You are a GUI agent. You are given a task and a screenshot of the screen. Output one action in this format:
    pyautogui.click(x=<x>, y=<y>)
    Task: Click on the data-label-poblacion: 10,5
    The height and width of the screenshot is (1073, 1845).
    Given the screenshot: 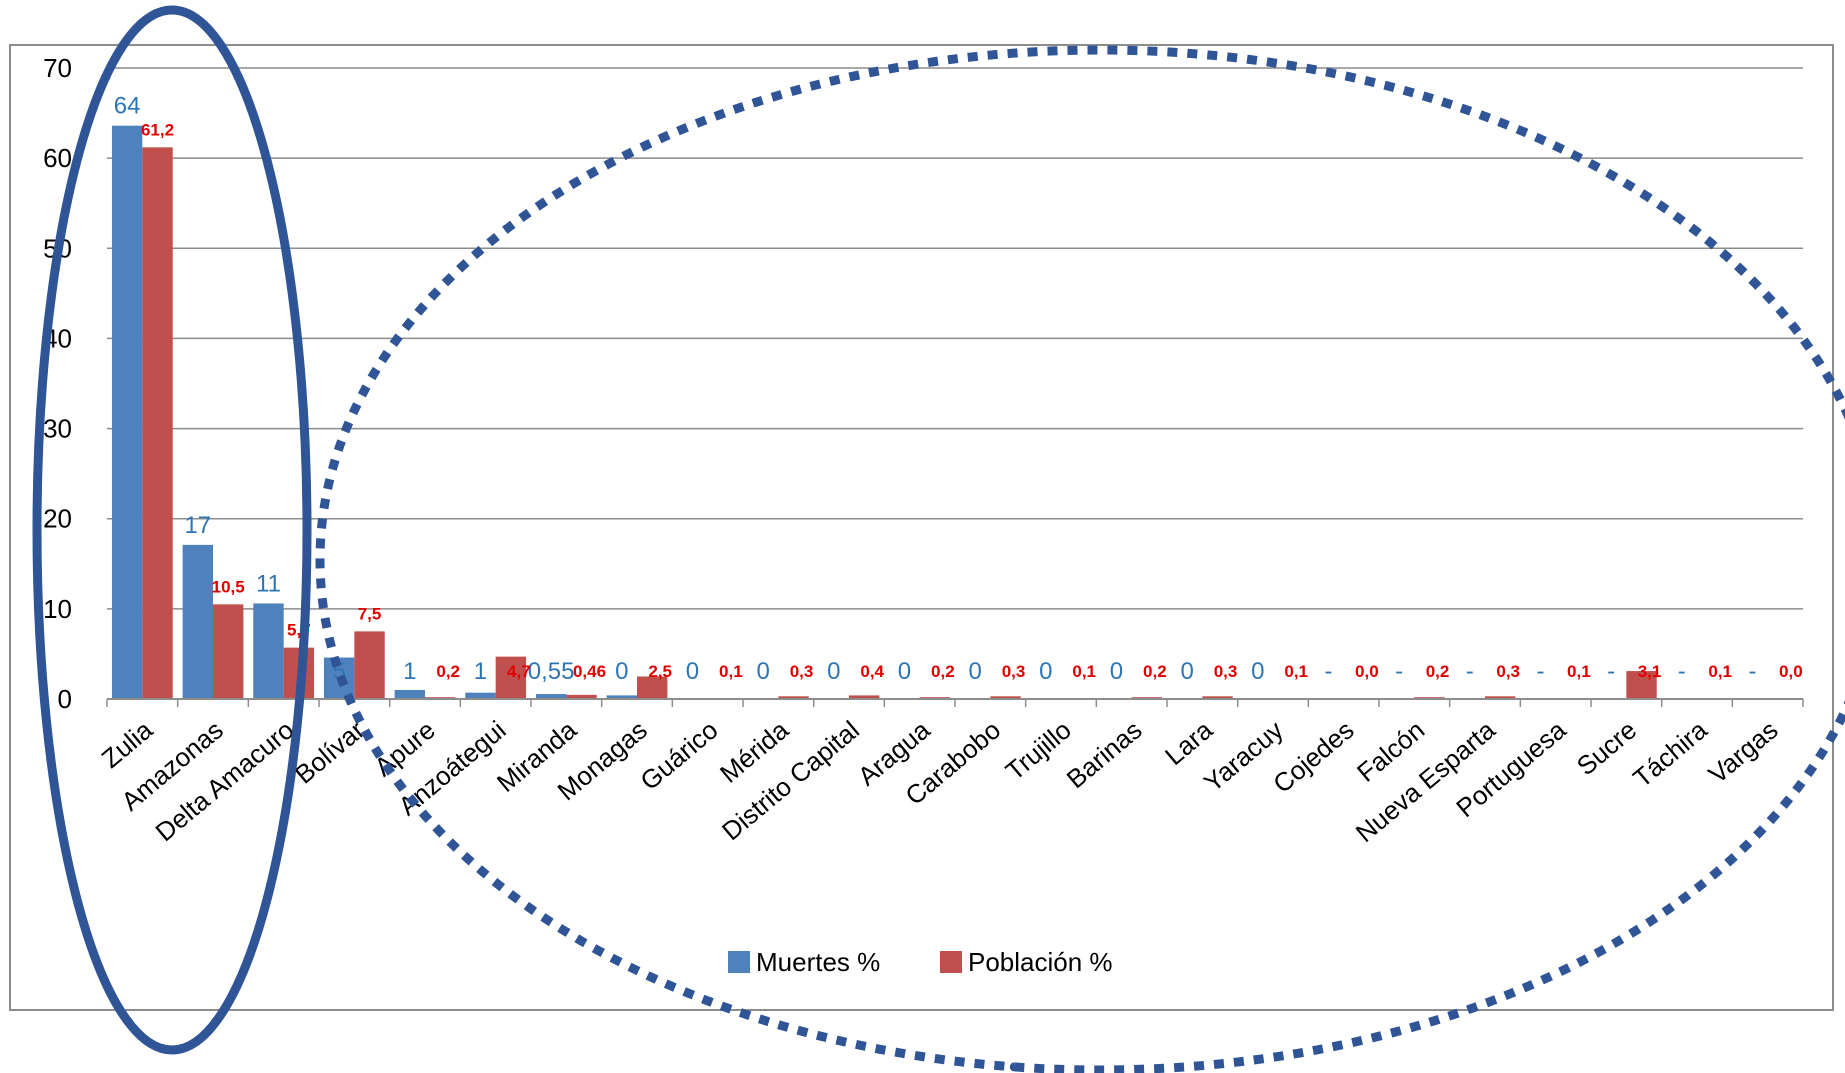 What is the action you would take?
    pyautogui.click(x=228, y=586)
    